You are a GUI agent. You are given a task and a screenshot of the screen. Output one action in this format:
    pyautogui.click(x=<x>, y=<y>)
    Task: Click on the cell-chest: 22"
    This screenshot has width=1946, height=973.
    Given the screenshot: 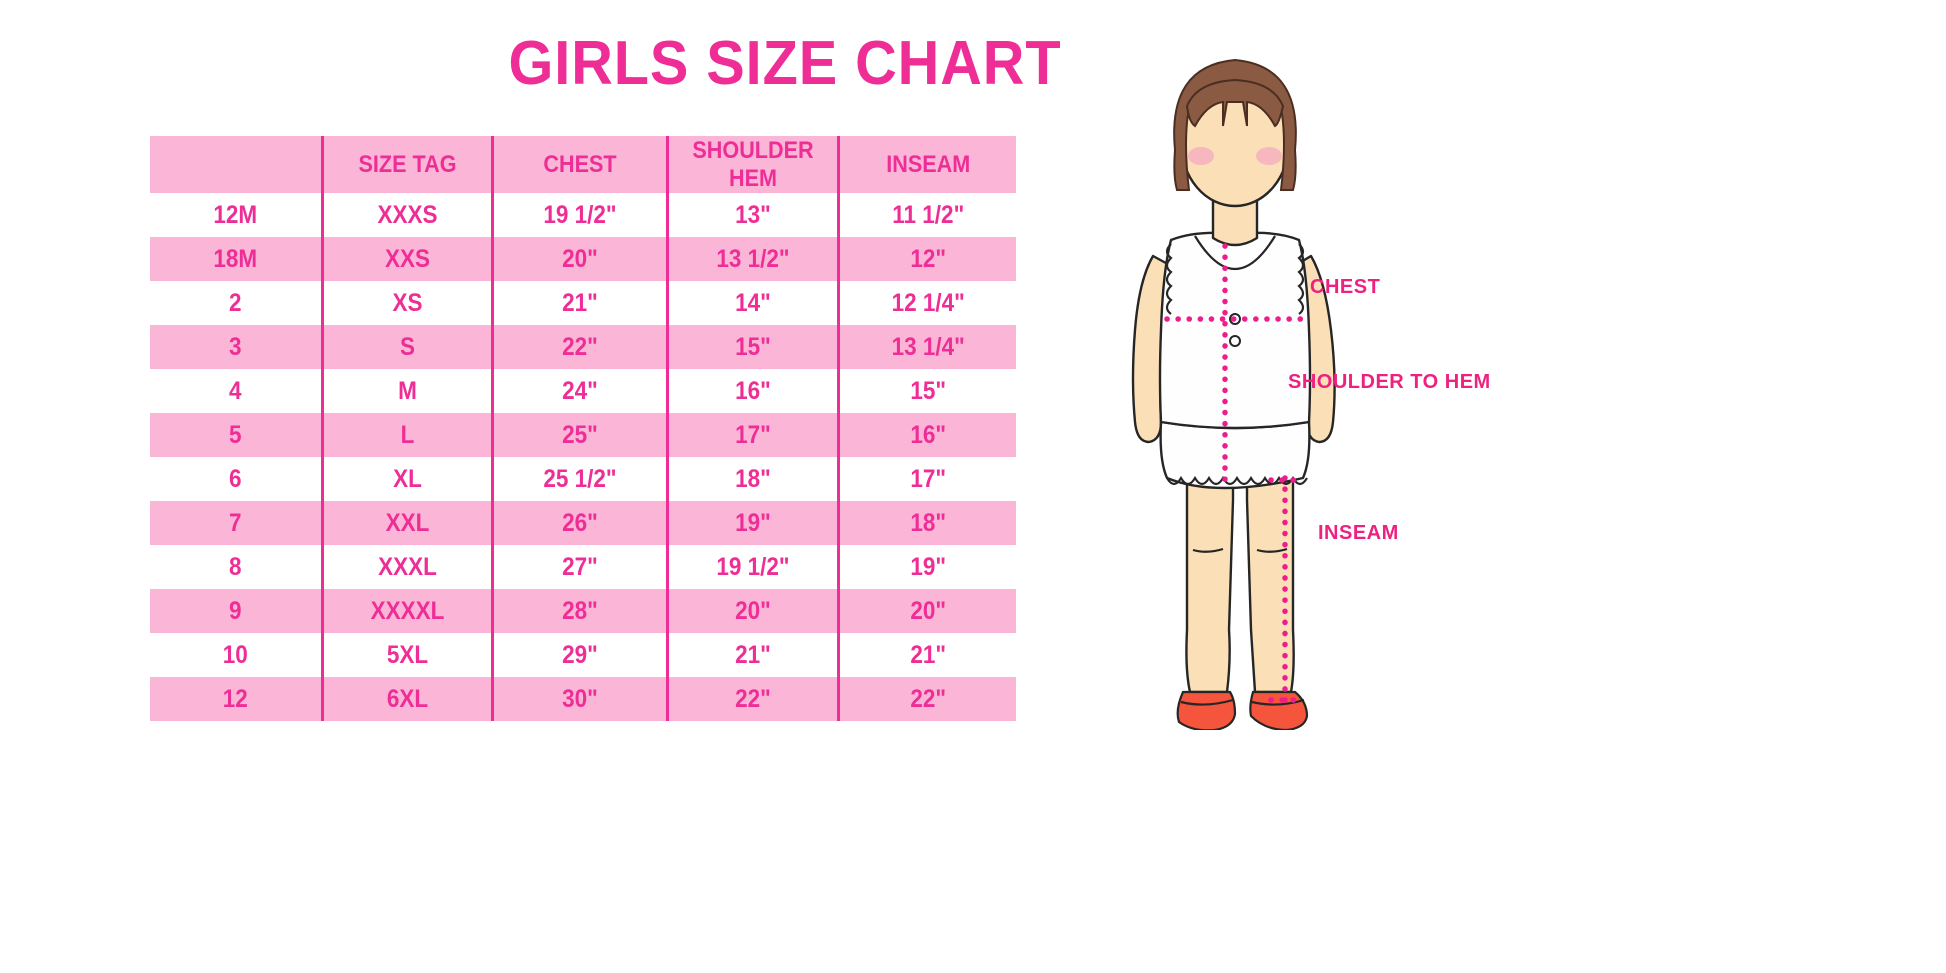 What is the action you would take?
    pyautogui.click(x=578, y=347)
    